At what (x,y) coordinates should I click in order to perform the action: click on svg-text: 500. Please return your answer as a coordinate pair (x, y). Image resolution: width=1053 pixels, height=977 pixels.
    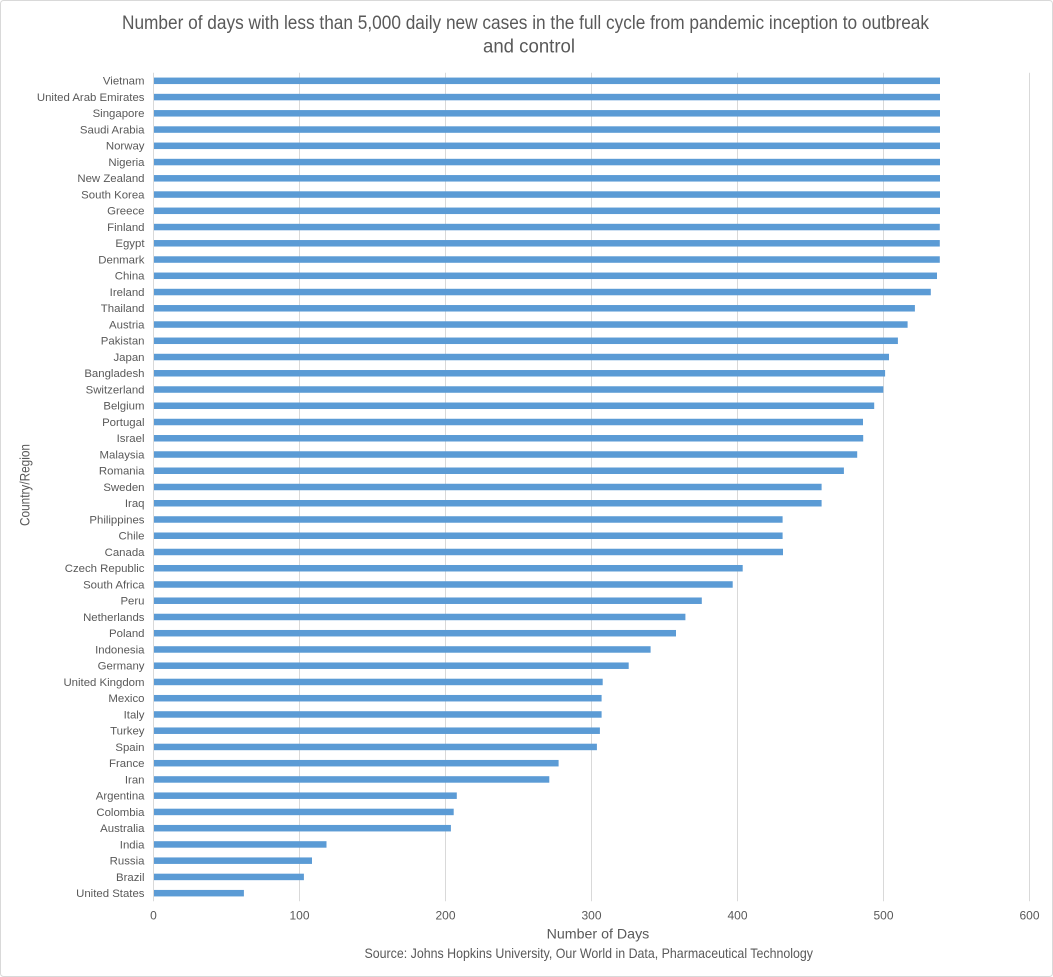
    Looking at the image, I should click on (883, 916).